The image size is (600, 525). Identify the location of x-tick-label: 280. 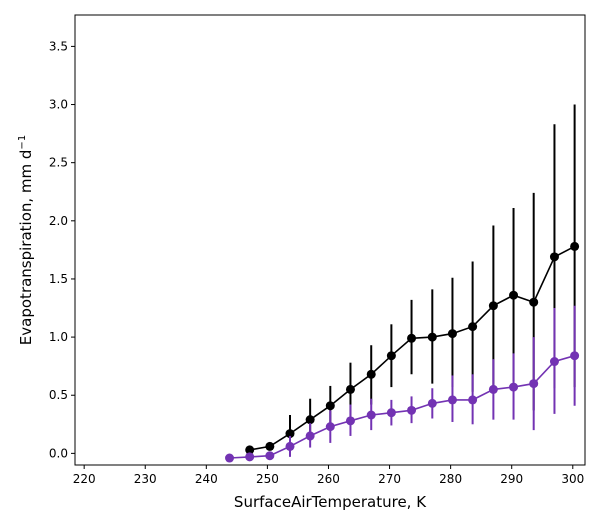
(450, 479).